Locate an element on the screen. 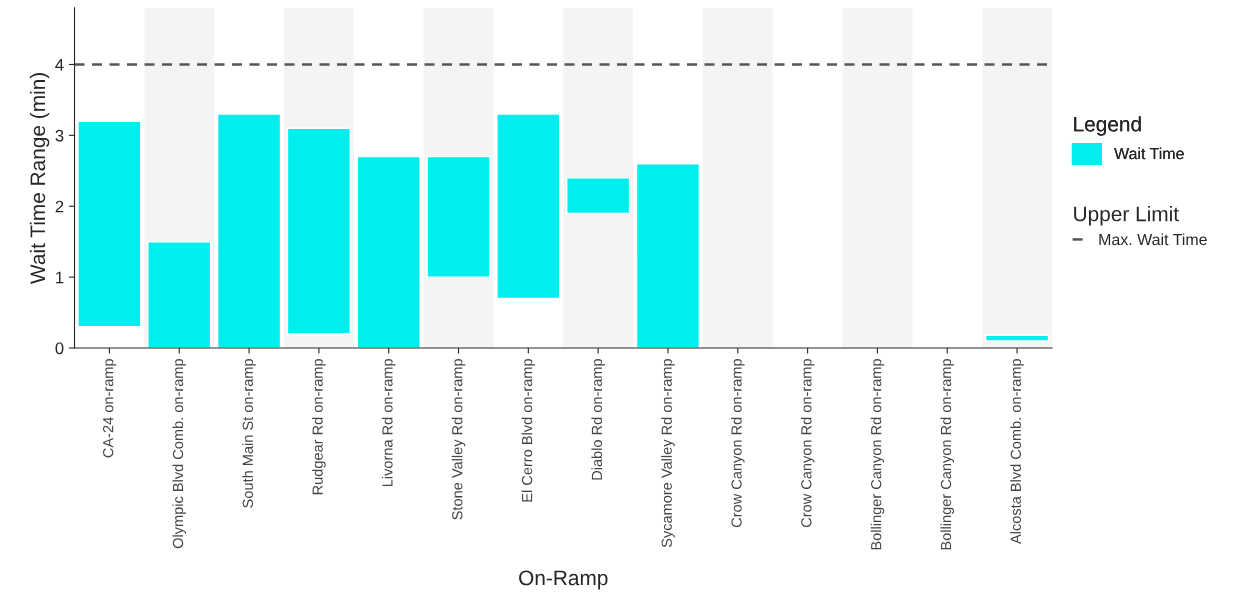 The height and width of the screenshot is (599, 1242). x-tick-label: South Main St on-ramp is located at coordinates (249, 433).